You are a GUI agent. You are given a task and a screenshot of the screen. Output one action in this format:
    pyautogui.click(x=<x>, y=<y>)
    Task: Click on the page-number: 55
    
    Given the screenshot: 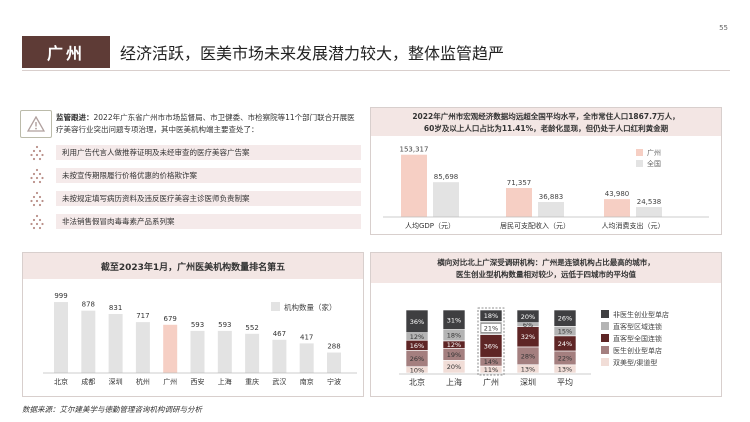 What is the action you would take?
    pyautogui.click(x=723, y=28)
    